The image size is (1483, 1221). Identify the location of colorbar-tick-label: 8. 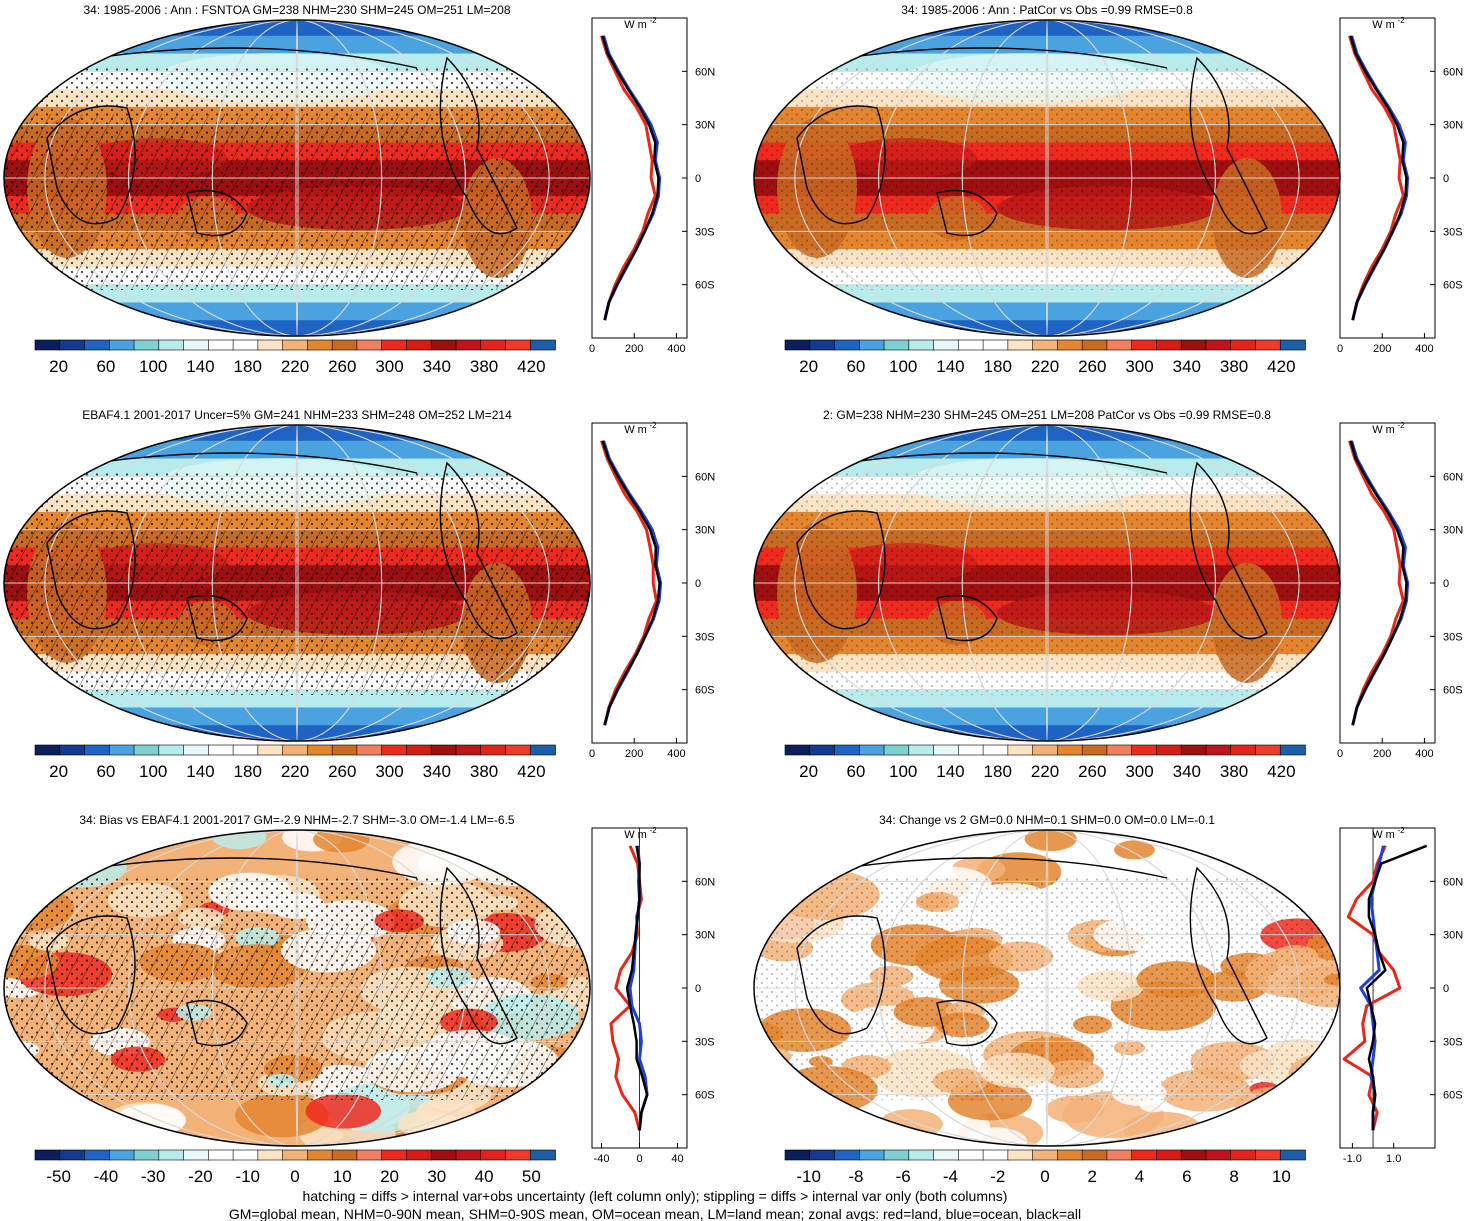
(1233, 1176).